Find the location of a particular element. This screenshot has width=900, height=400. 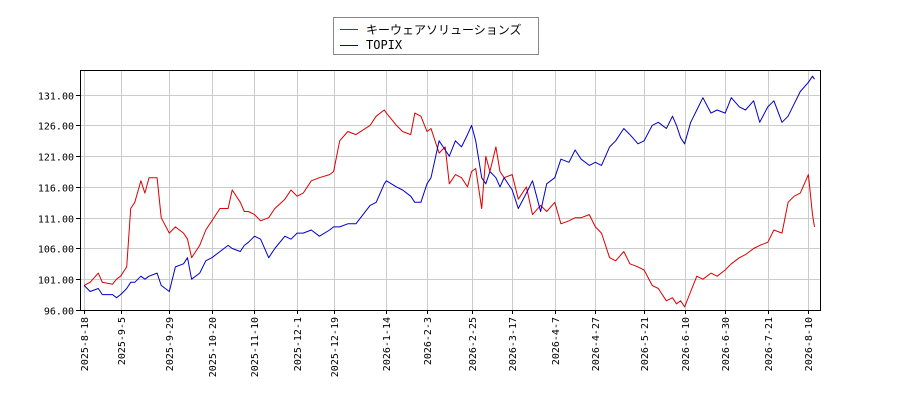

x-tick-label: 2025-10-20 is located at coordinates (213, 347).